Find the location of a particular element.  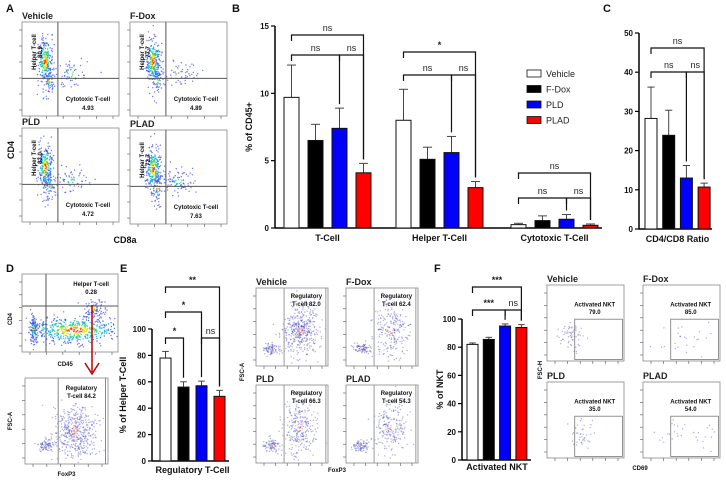

axis-label-cd45: CD45 is located at coordinates (66, 365).